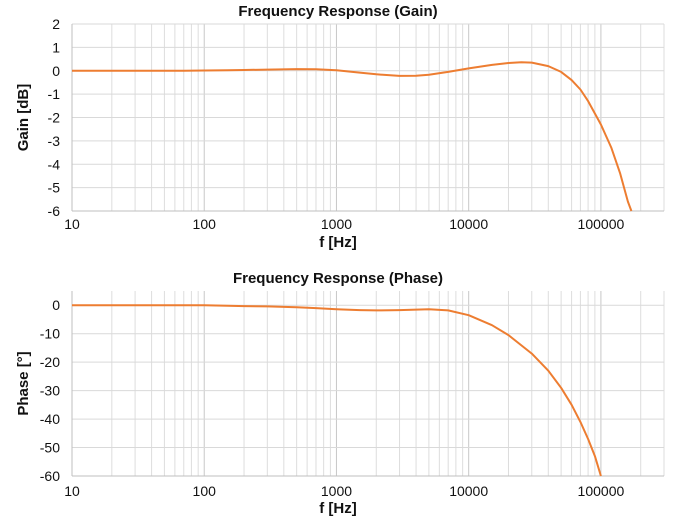  Describe the element at coordinates (50, 476) in the screenshot. I see `y-tick-label: -60` at that location.